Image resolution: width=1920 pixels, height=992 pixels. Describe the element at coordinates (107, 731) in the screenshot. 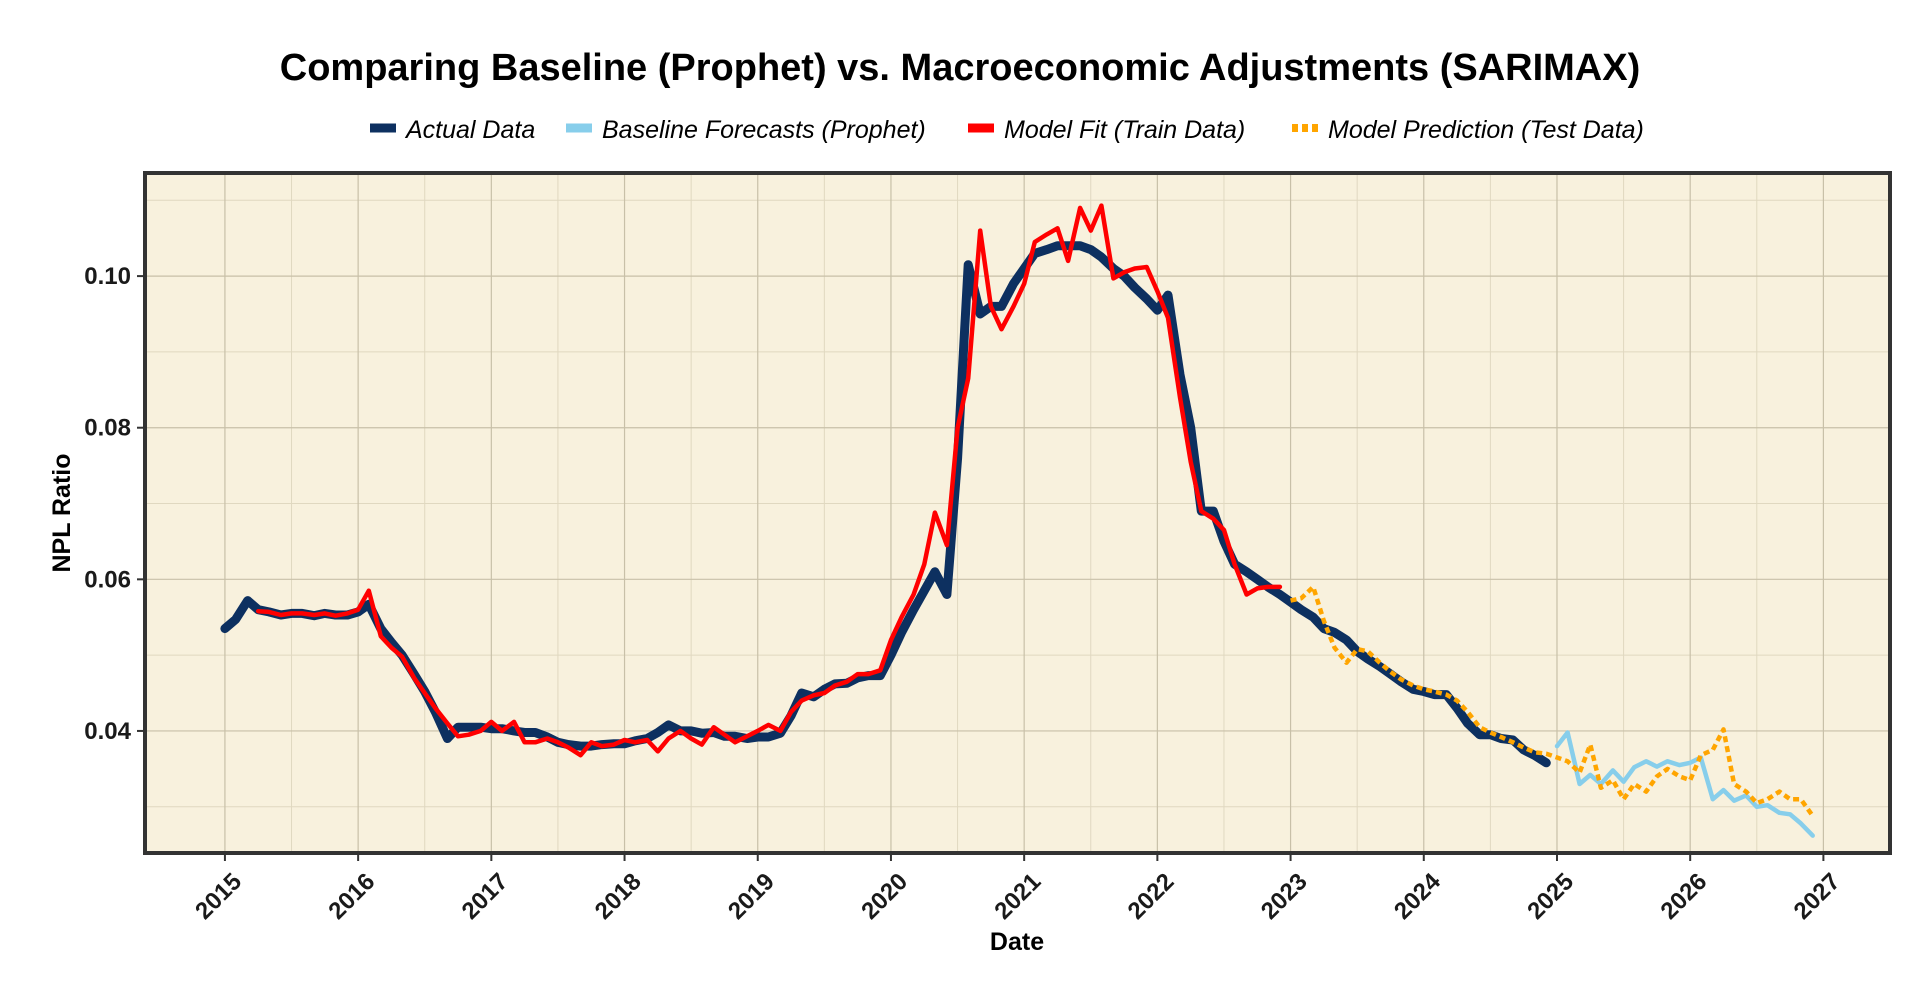

I see `y-tick-label: 0.04` at that location.